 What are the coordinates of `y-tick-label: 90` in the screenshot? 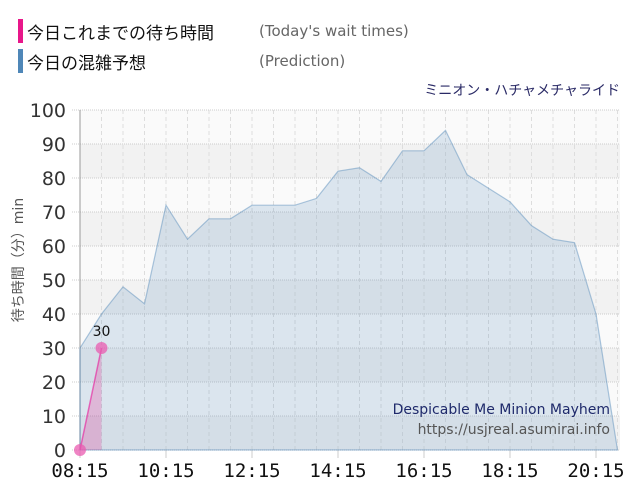 It's located at (54, 145).